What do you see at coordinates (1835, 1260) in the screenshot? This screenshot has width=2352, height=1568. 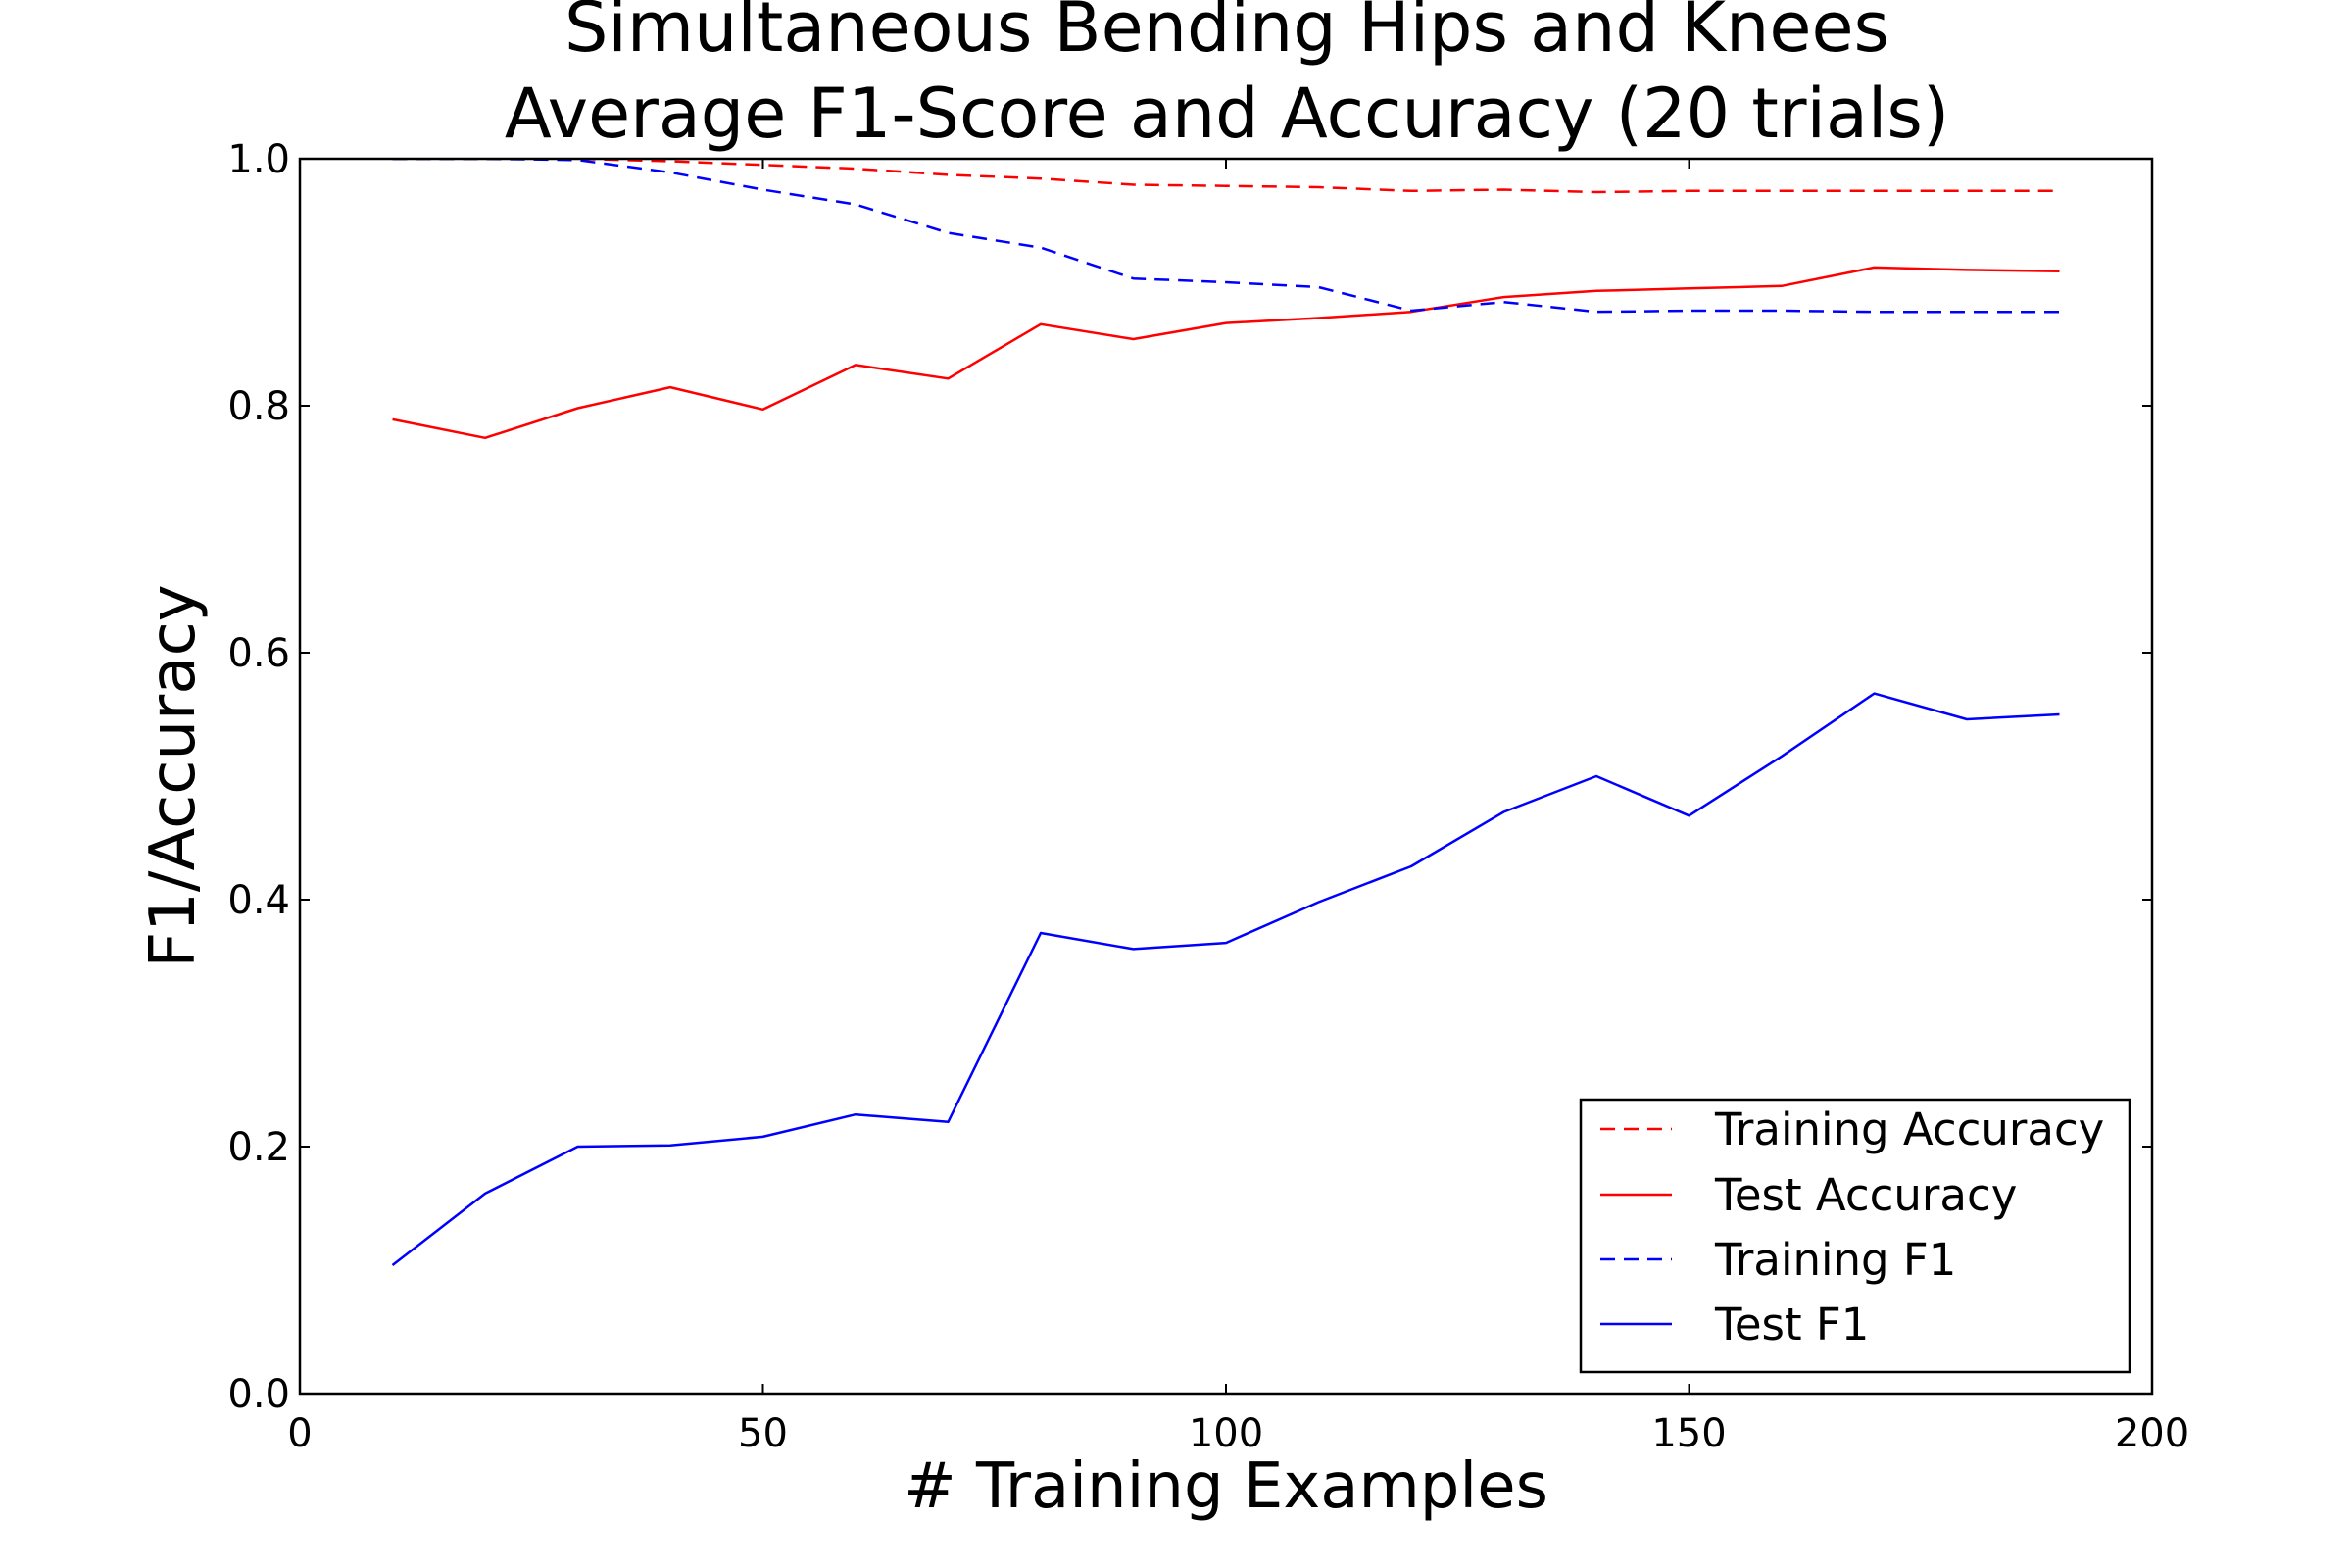 I see `legend-label-3: Training F1` at bounding box center [1835, 1260].